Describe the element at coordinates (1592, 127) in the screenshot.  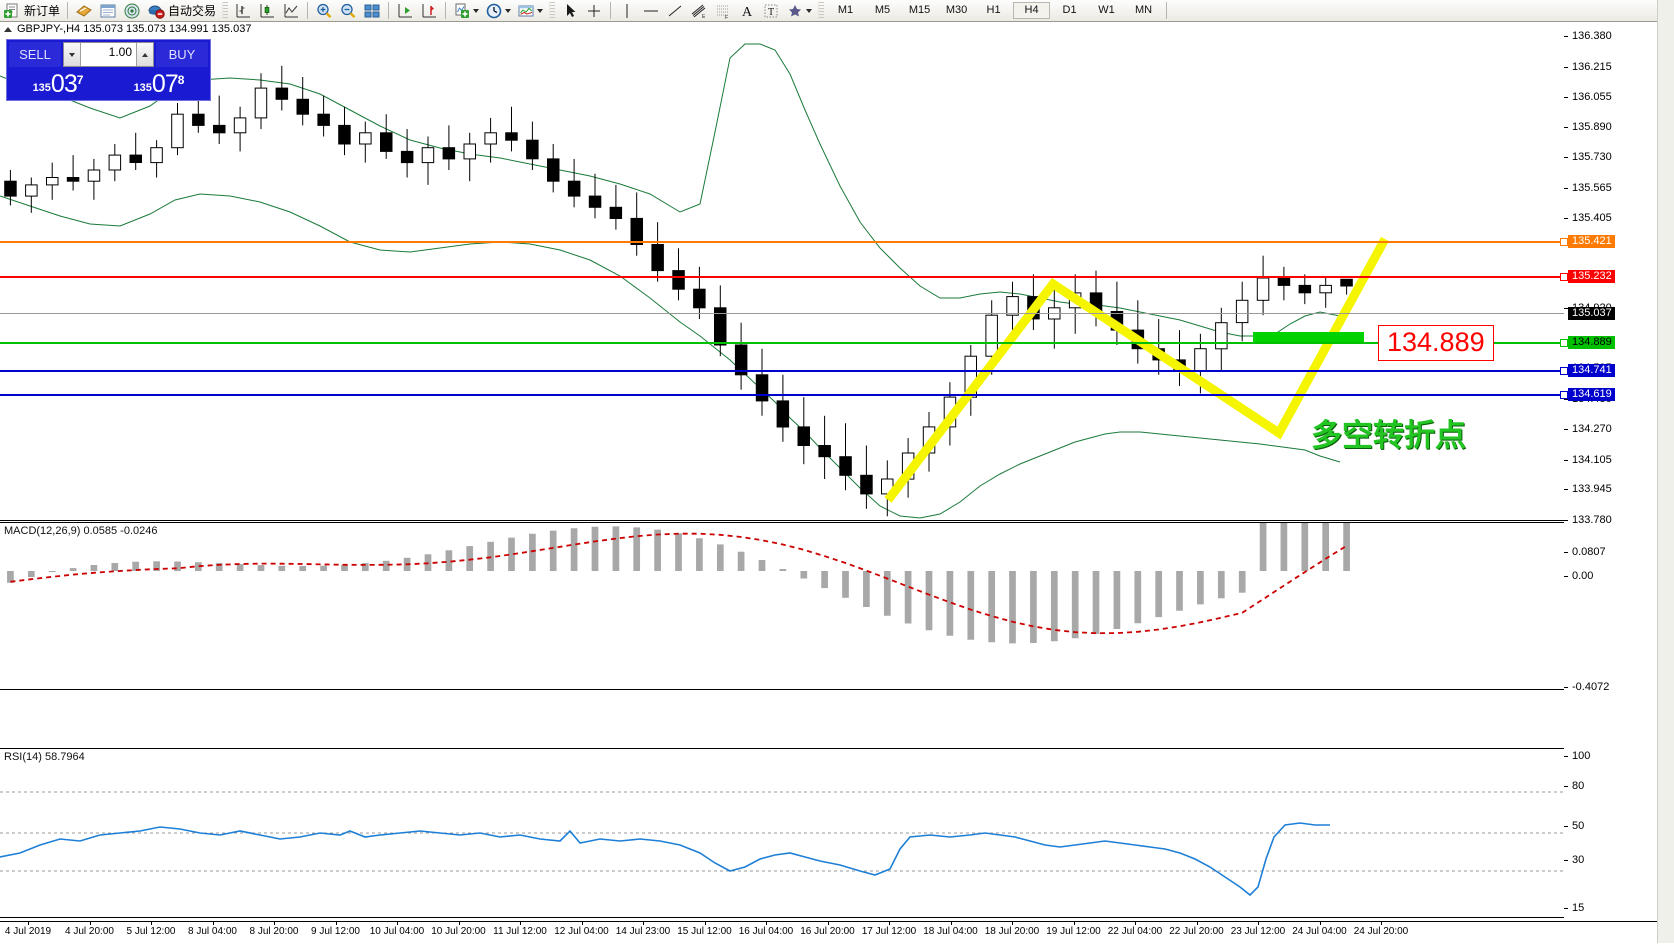
I see `price-tick-label: 135.890` at that location.